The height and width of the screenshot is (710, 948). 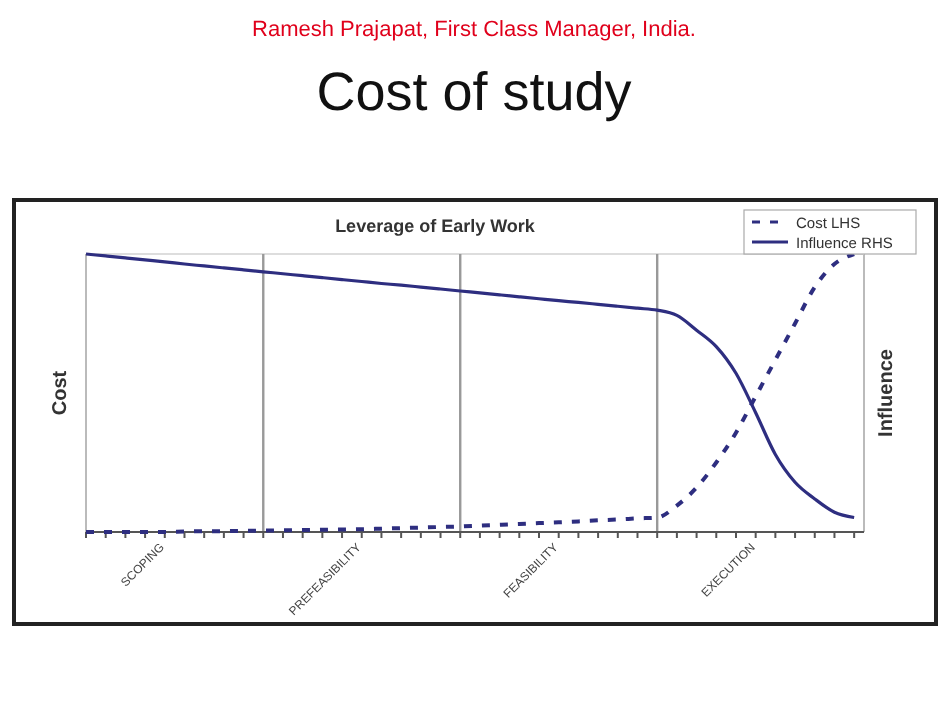 I want to click on chart-title: Cost of study, so click(x=474, y=92).